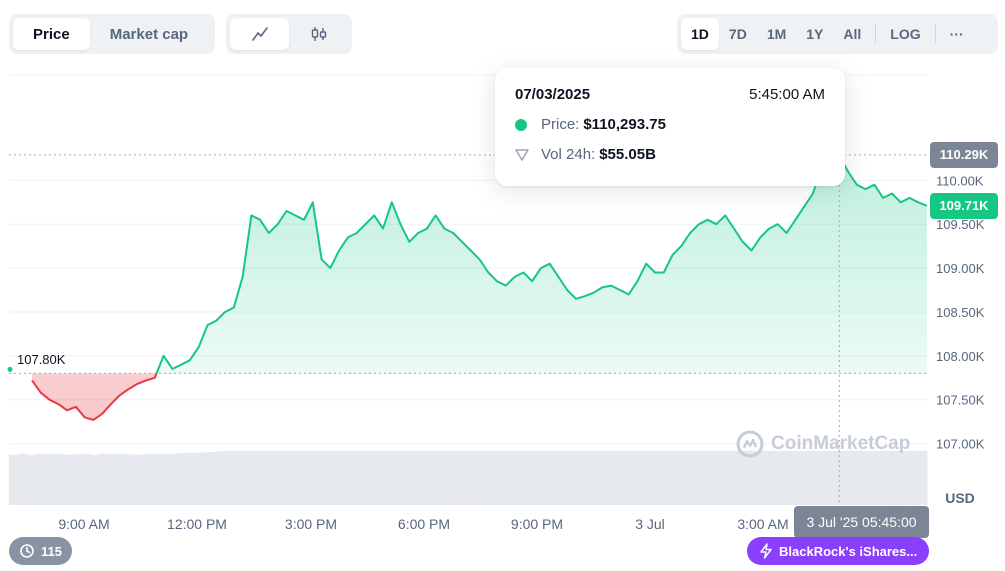 The width and height of the screenshot is (1005, 571). I want to click on price-dot-icon, so click(521, 124).